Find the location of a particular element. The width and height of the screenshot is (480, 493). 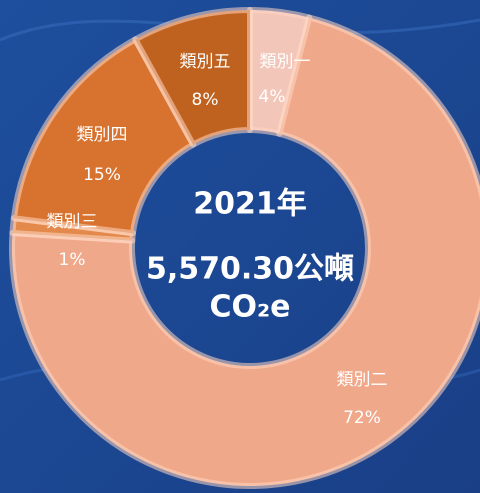

slice-percent: 4% is located at coordinates (272, 97).